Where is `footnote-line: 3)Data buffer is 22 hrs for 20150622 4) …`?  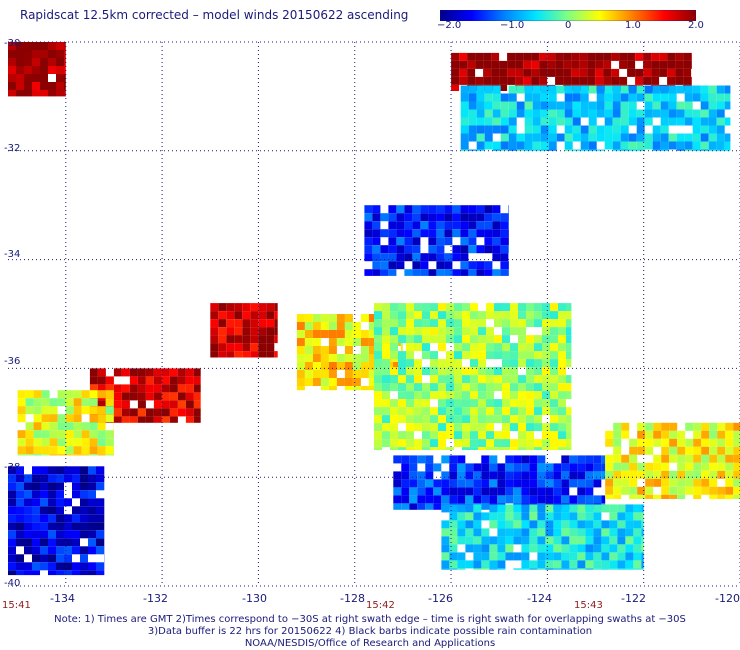
footnote-line: 3)Data buffer is 22 hrs for 20150622 4) … is located at coordinates (370, 631).